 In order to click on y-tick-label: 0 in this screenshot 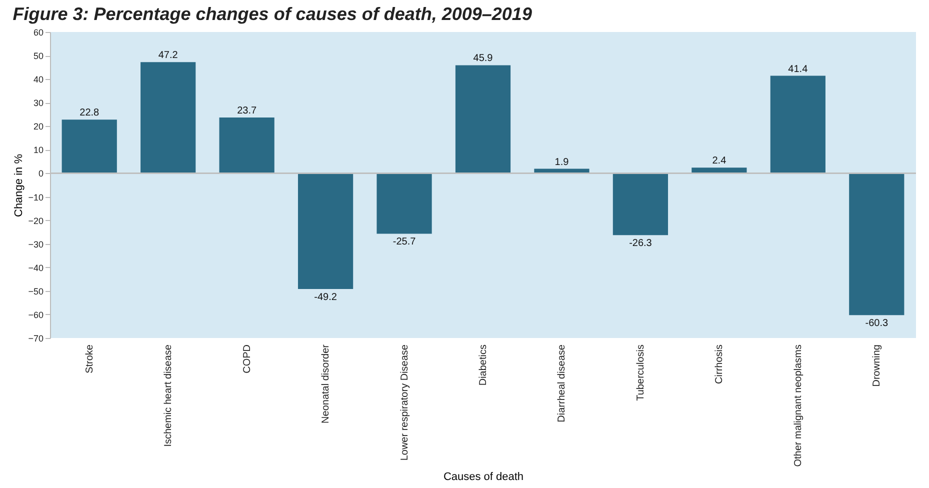, I will do `click(41, 173)`.